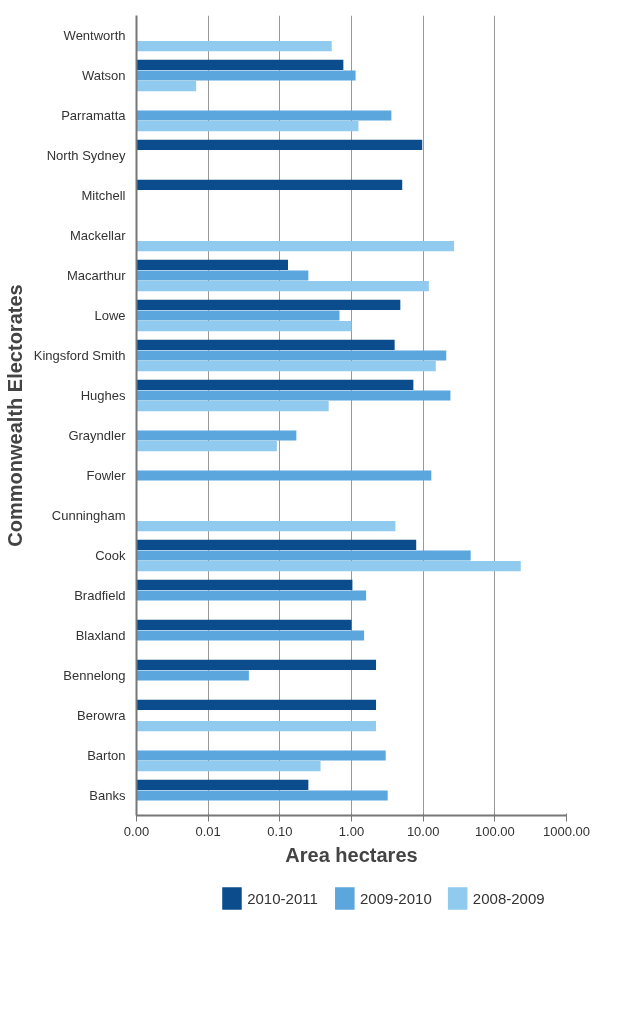  Describe the element at coordinates (94, 35) in the screenshot. I see `y-tick-label: Wentworth` at that location.